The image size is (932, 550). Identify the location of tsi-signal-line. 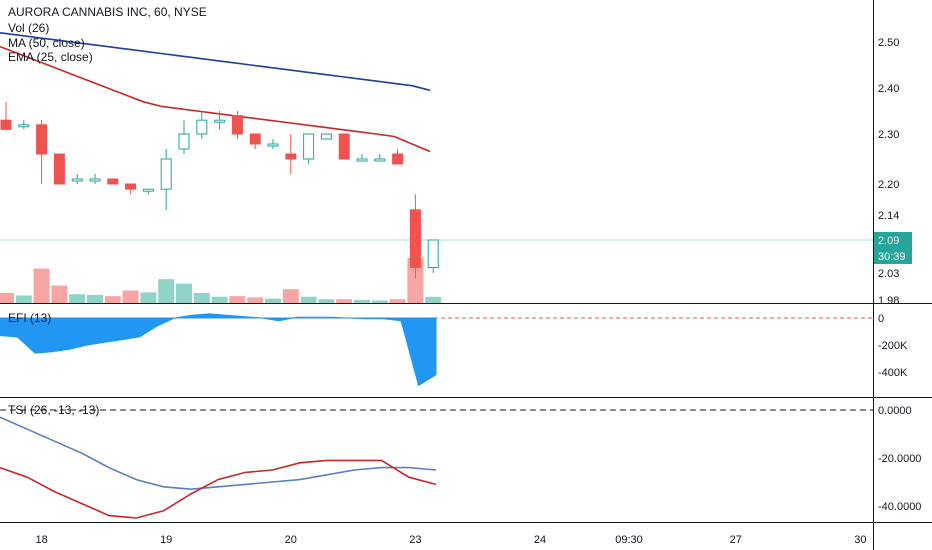
(218, 489).